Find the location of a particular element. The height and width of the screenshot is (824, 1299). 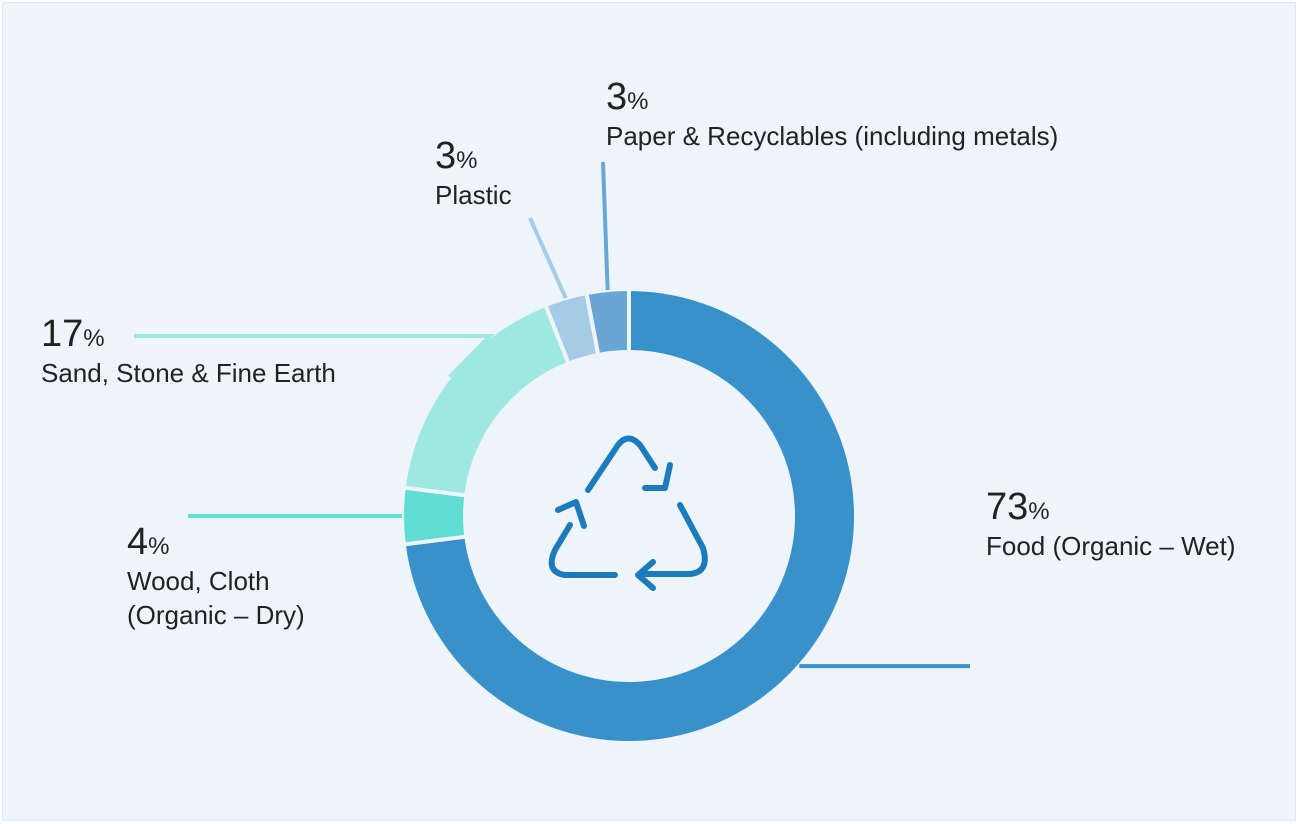

slice-value: 17 is located at coordinates (62, 334).